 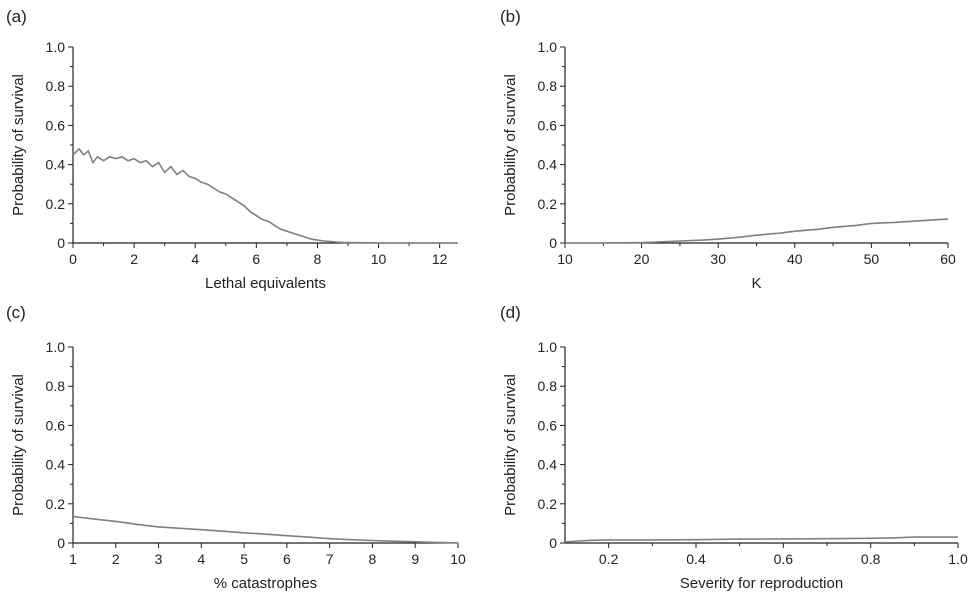 I want to click on y-tick-label-c: 0.2, so click(x=56, y=504).